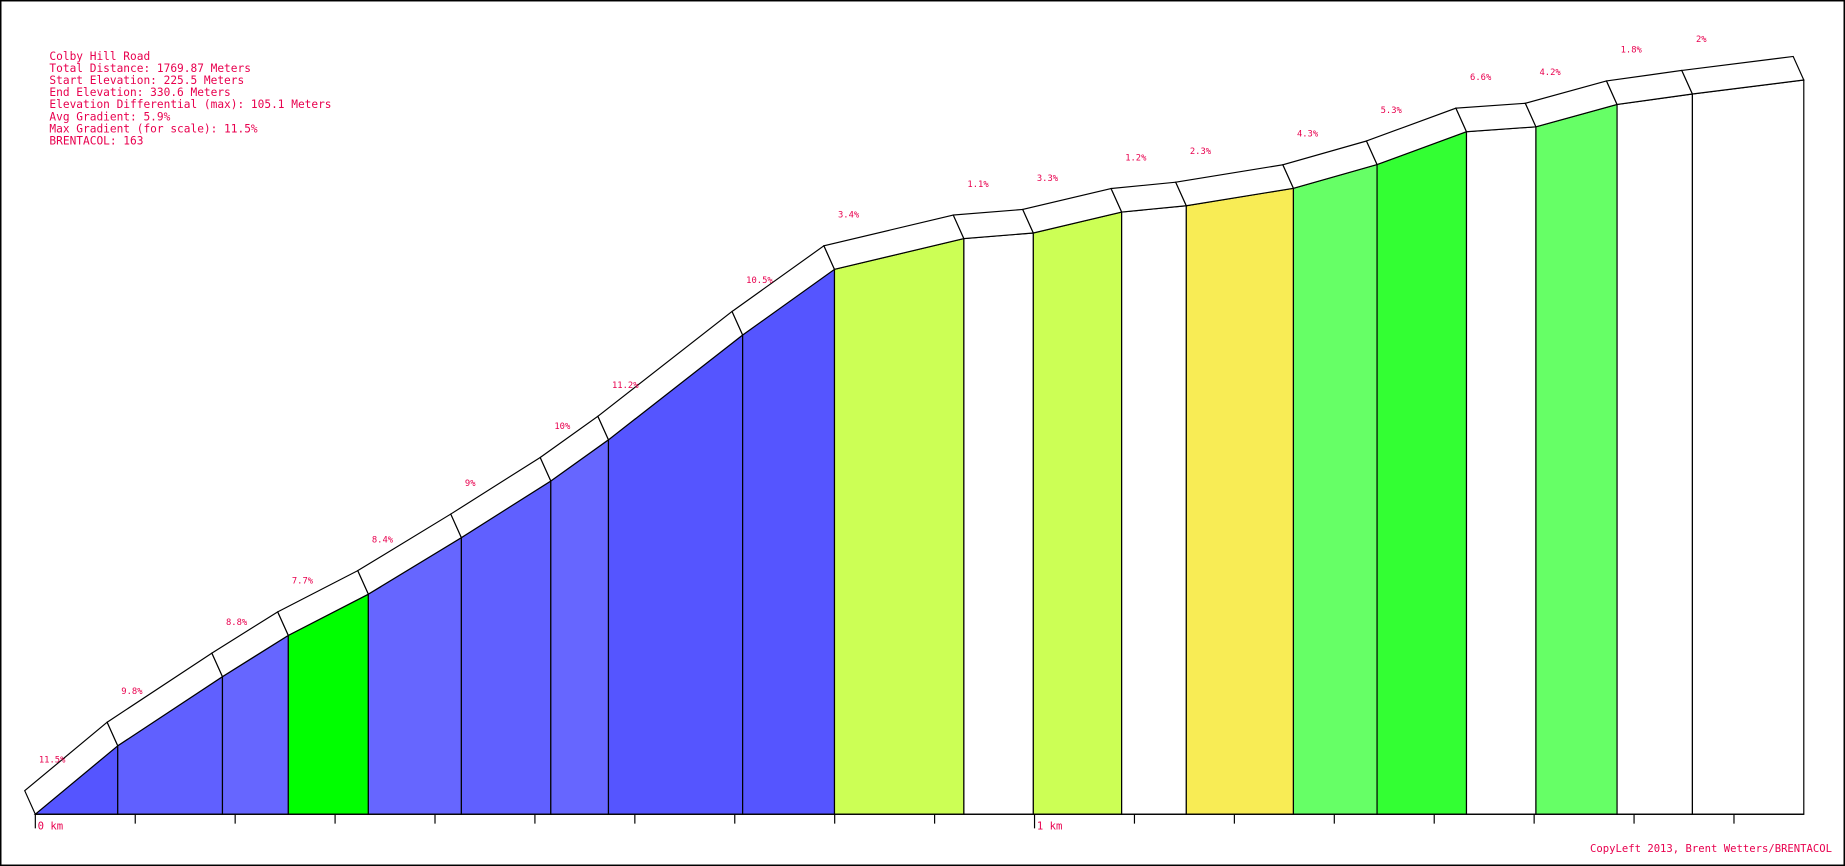  What do you see at coordinates (1201, 152) in the screenshot?
I see `gradient-label: 2.3%` at bounding box center [1201, 152].